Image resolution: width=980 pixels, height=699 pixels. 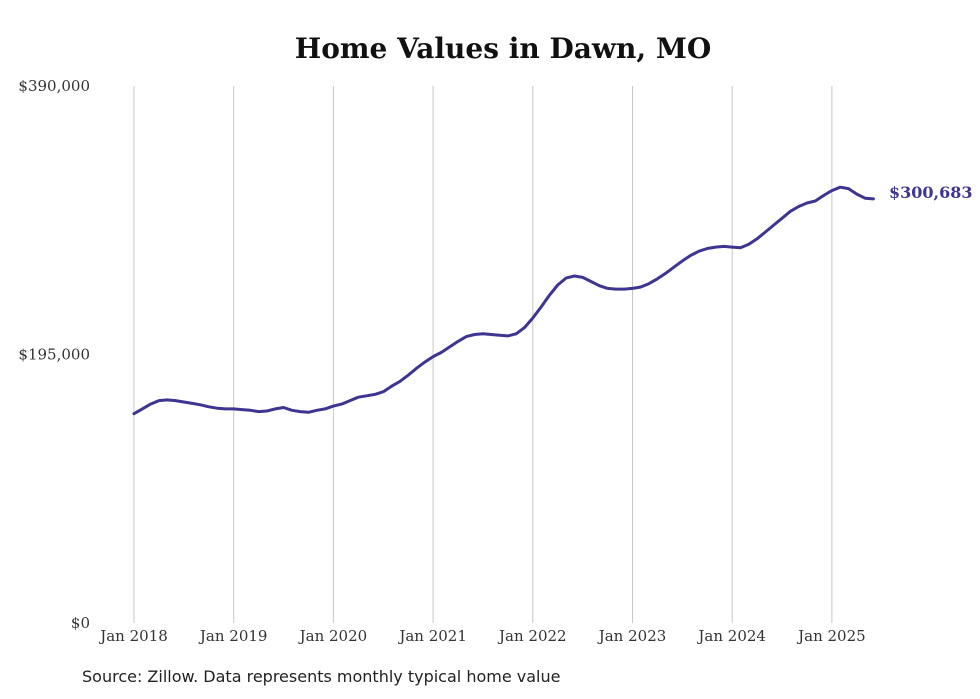 What do you see at coordinates (133, 636) in the screenshot?
I see `x-tick-label: Jan 2018` at bounding box center [133, 636].